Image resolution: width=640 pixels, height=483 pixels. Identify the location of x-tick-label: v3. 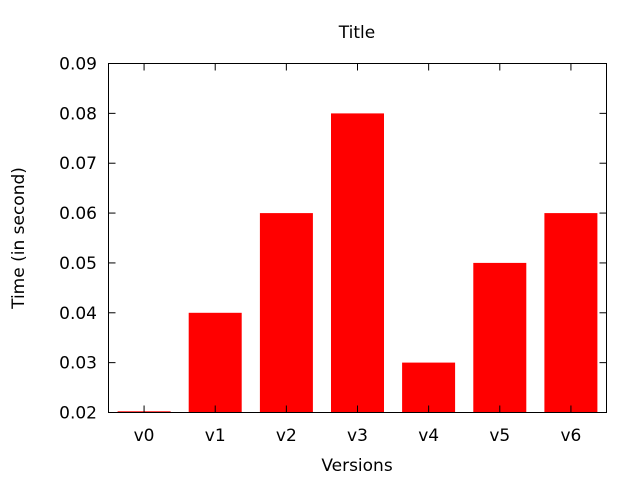
(357, 436).